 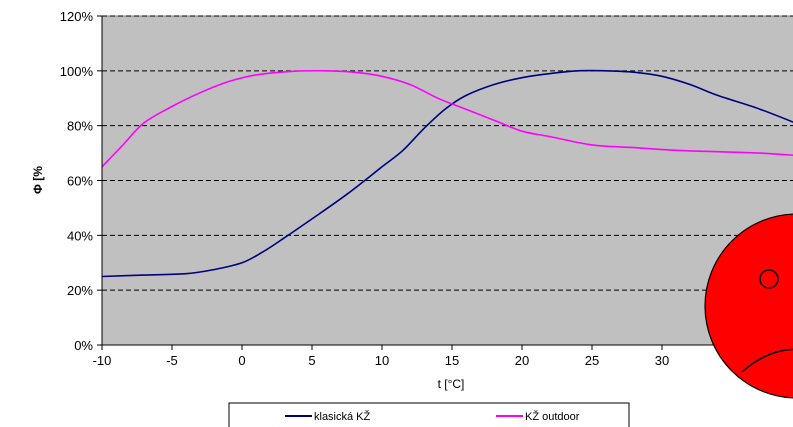 What do you see at coordinates (767, 360) in the screenshot?
I see `sad-face-mouth` at bounding box center [767, 360].